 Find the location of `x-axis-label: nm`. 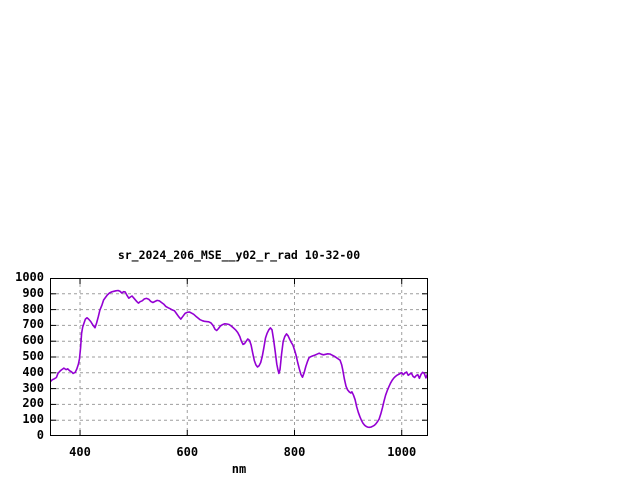

x-axis-label: nm is located at coordinates (239, 469).